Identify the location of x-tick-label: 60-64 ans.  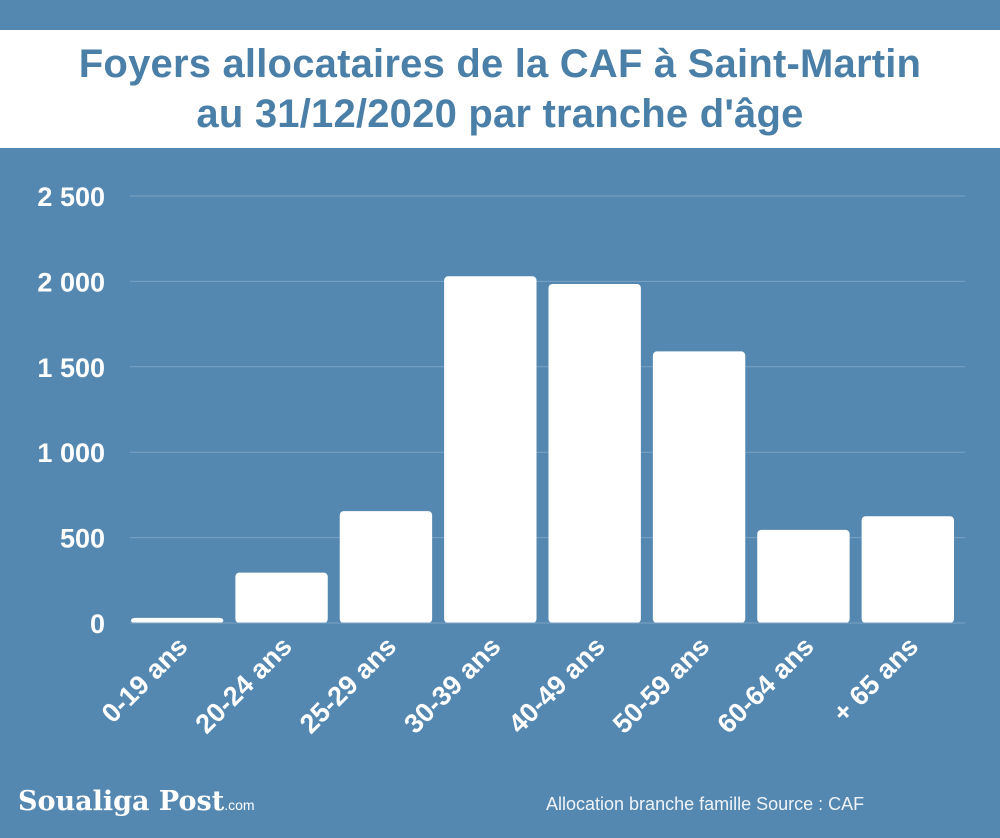
(765, 685).